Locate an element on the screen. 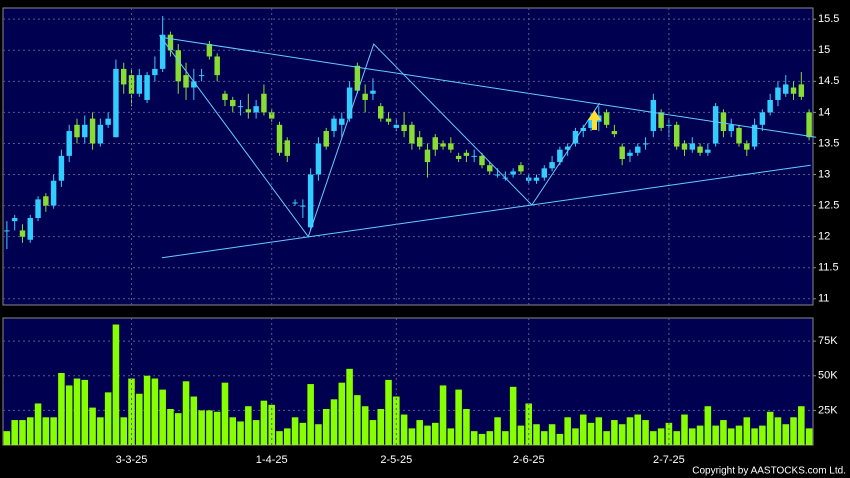 The height and width of the screenshot is (478, 850). y-tick-label: 12.5 is located at coordinates (828, 205).